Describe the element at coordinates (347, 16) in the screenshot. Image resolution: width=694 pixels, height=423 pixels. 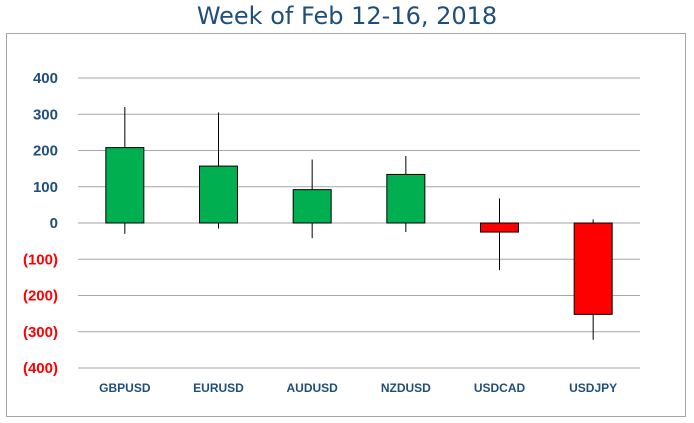
I see `chart-title: Week of Feb 12-16, 2018` at that location.